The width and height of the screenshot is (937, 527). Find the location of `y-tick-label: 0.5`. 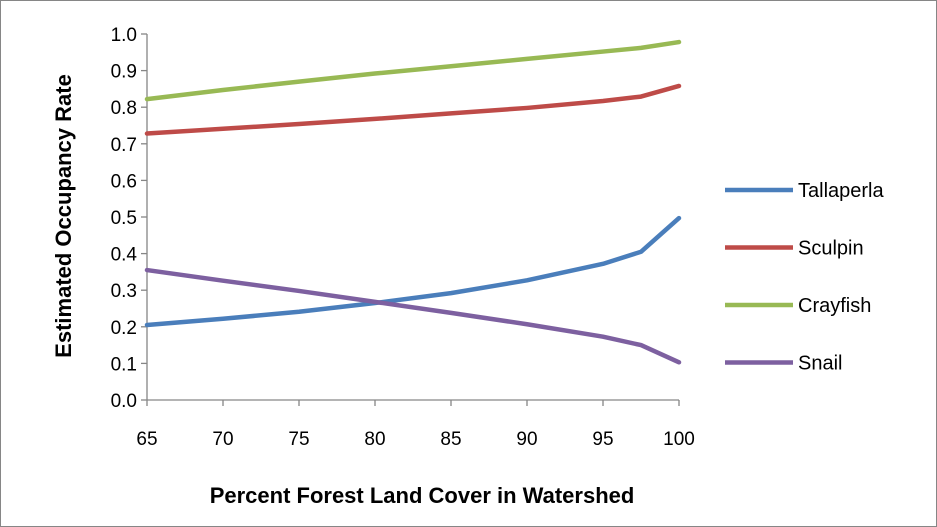

y-tick-label: 0.5 is located at coordinates (124, 218).